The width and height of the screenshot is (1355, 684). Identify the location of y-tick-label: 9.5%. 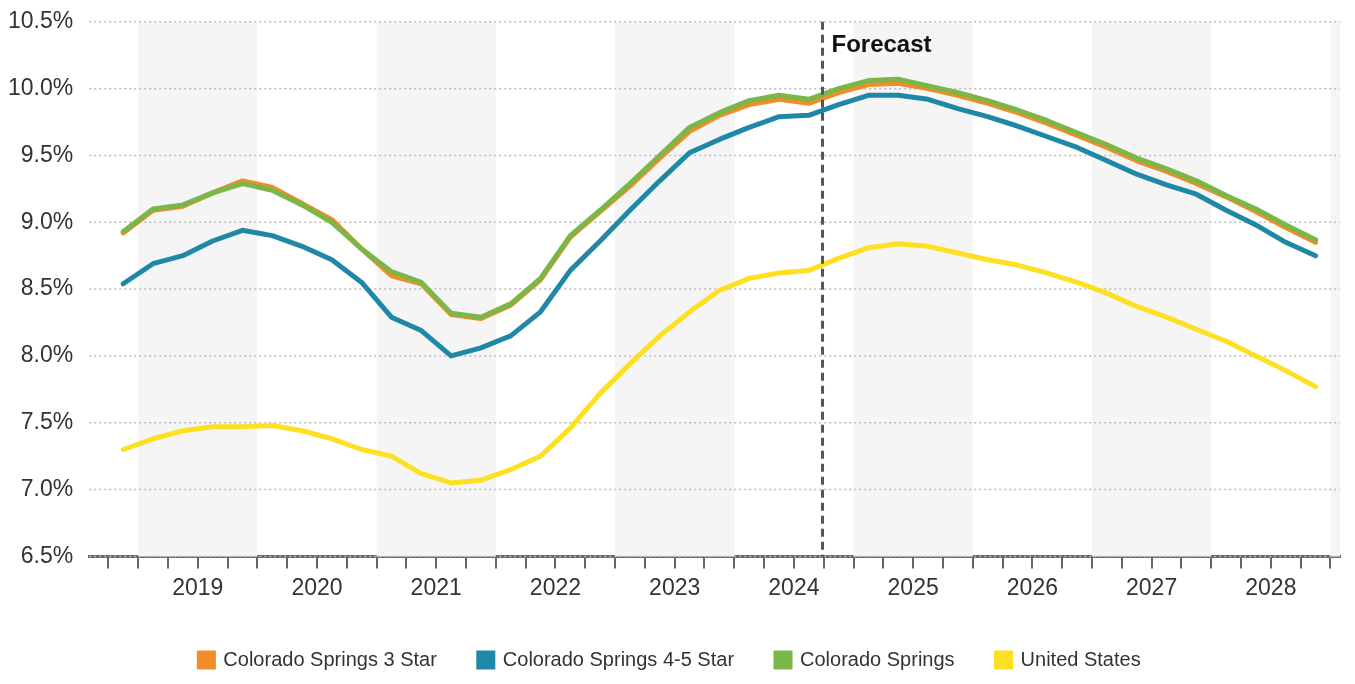
(47, 153).